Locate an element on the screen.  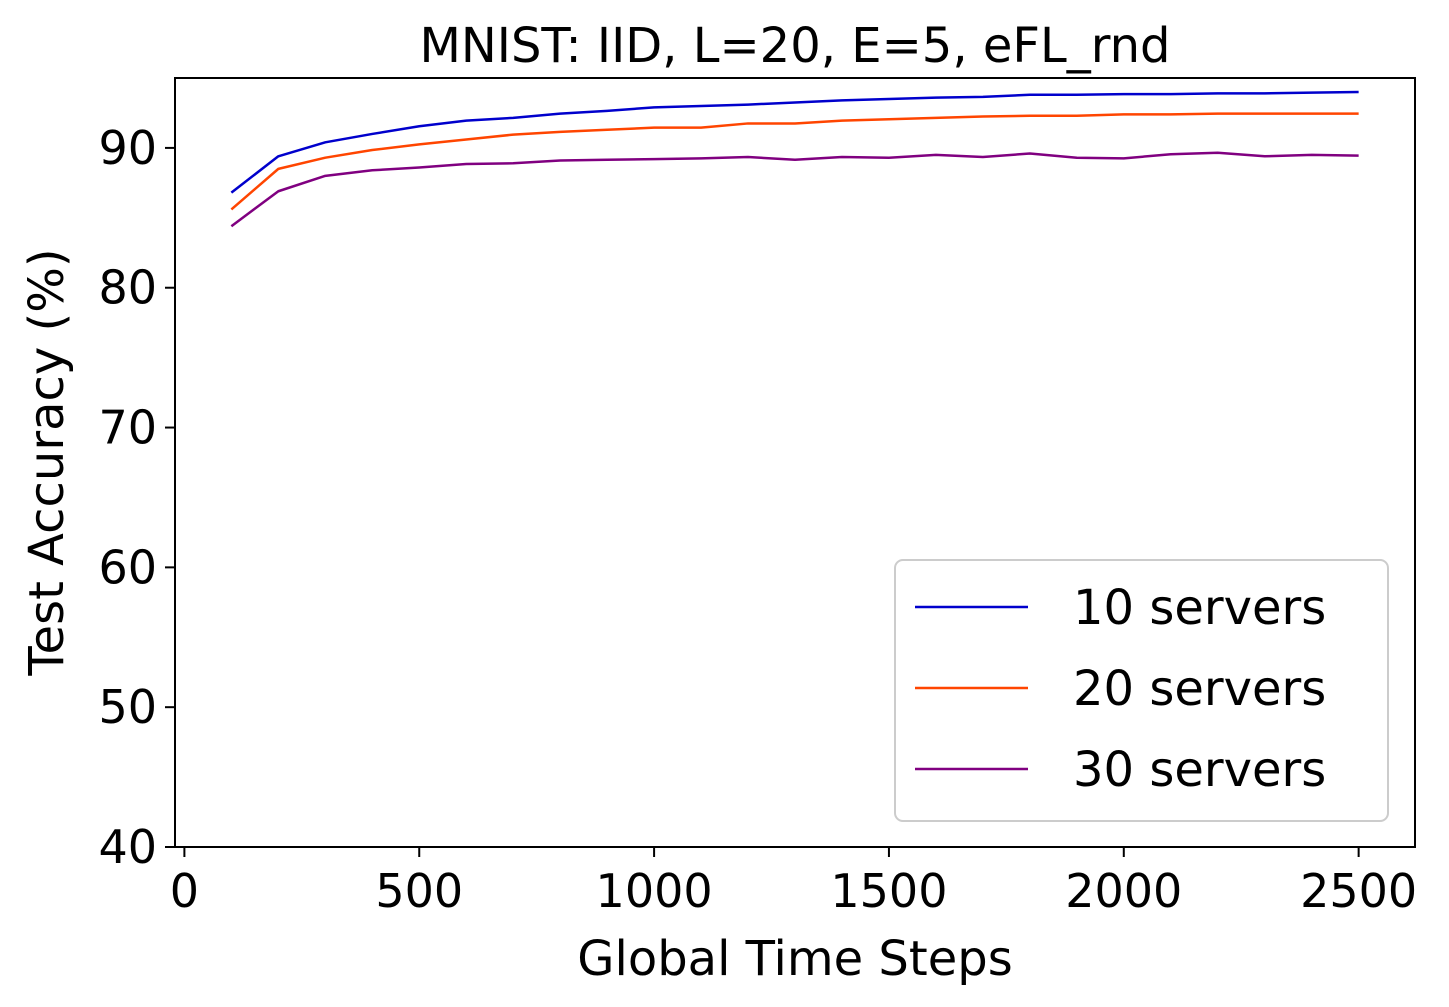
y-tick-label: 50 is located at coordinates (127, 707).